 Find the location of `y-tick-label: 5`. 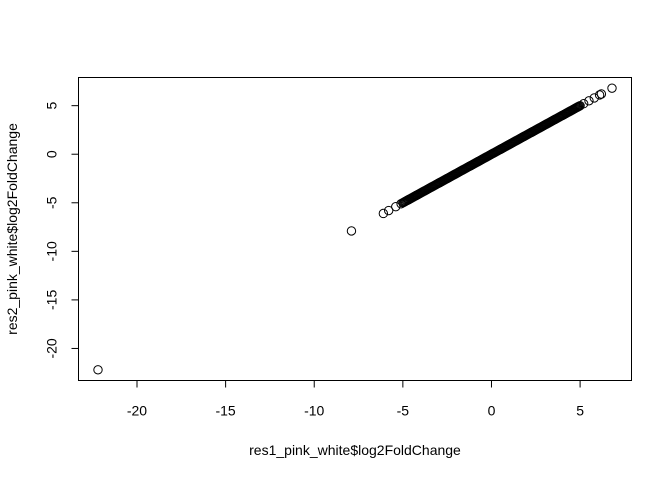

y-tick-label: 5 is located at coordinates (51, 106).